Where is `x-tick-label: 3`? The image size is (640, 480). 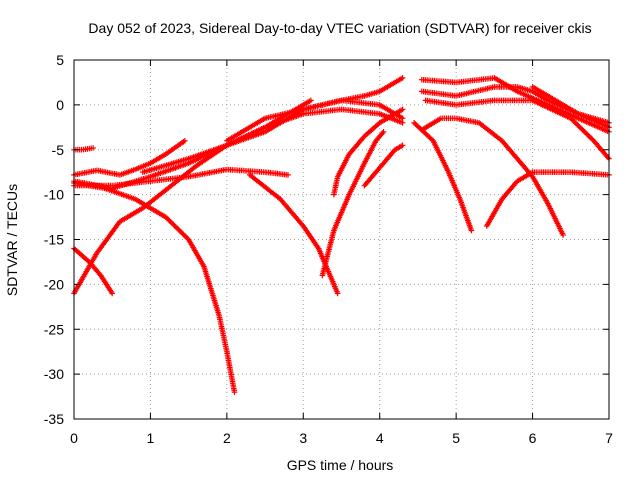
x-tick-label: 3 is located at coordinates (303, 438).